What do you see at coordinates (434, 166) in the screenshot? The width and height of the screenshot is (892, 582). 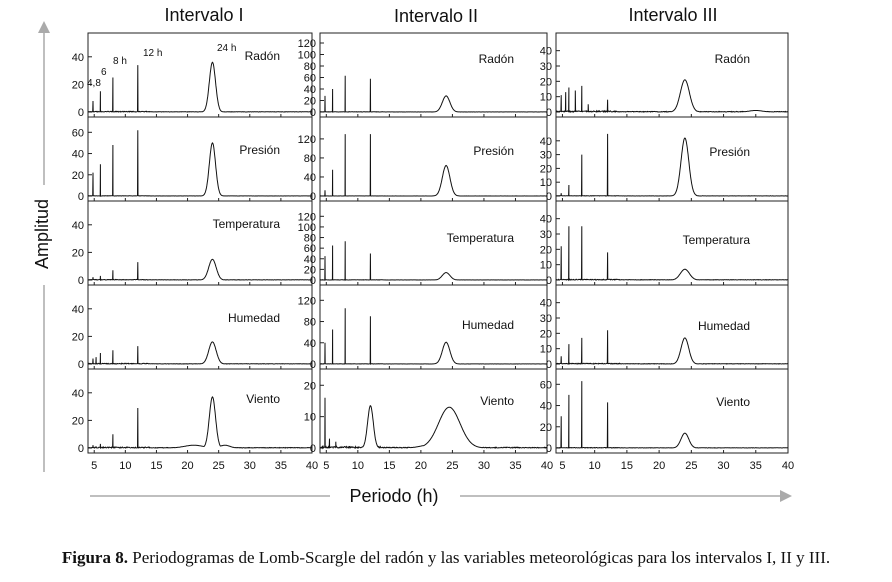 I see `series-line-c2-r2` at bounding box center [434, 166].